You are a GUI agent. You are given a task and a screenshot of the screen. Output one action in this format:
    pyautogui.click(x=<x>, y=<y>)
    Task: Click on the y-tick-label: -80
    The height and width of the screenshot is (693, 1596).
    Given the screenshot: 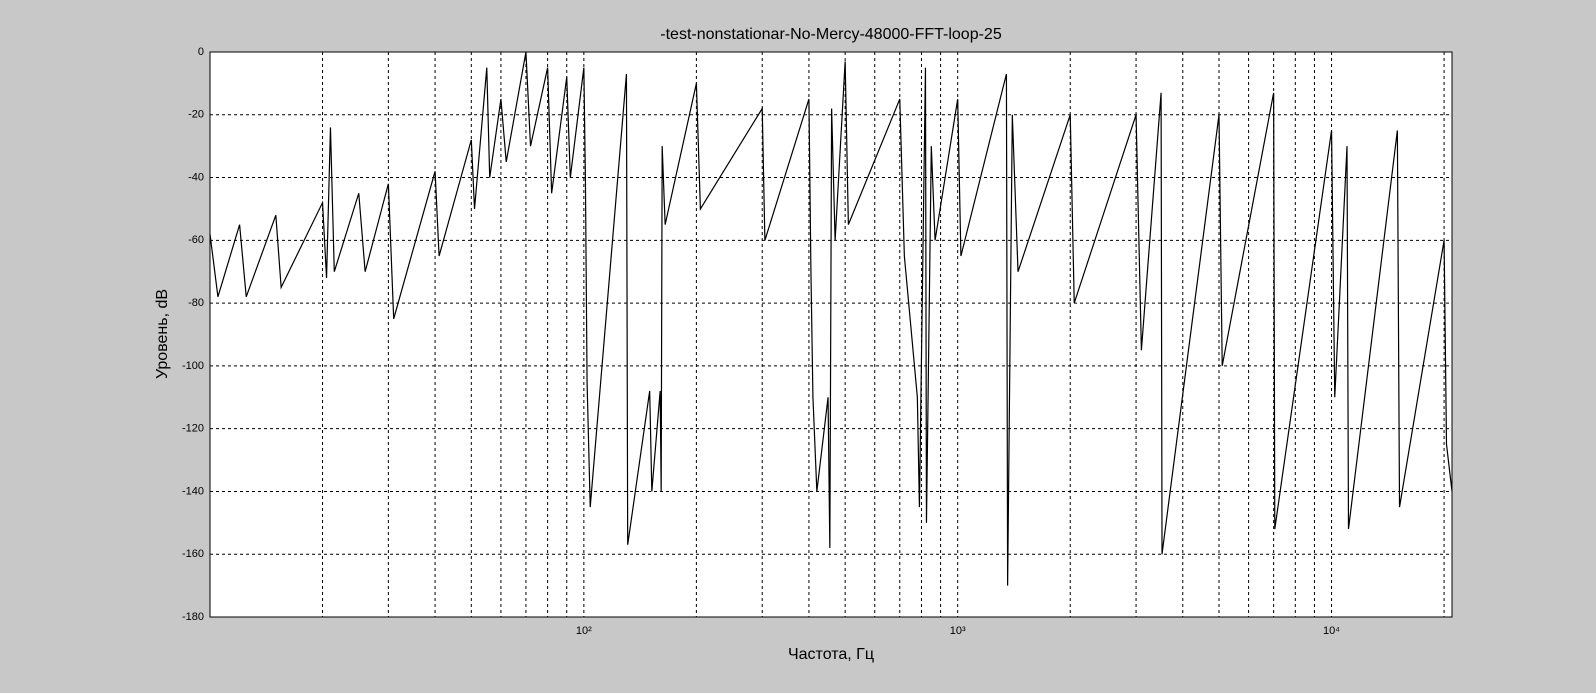 What is the action you would take?
    pyautogui.click(x=196, y=303)
    